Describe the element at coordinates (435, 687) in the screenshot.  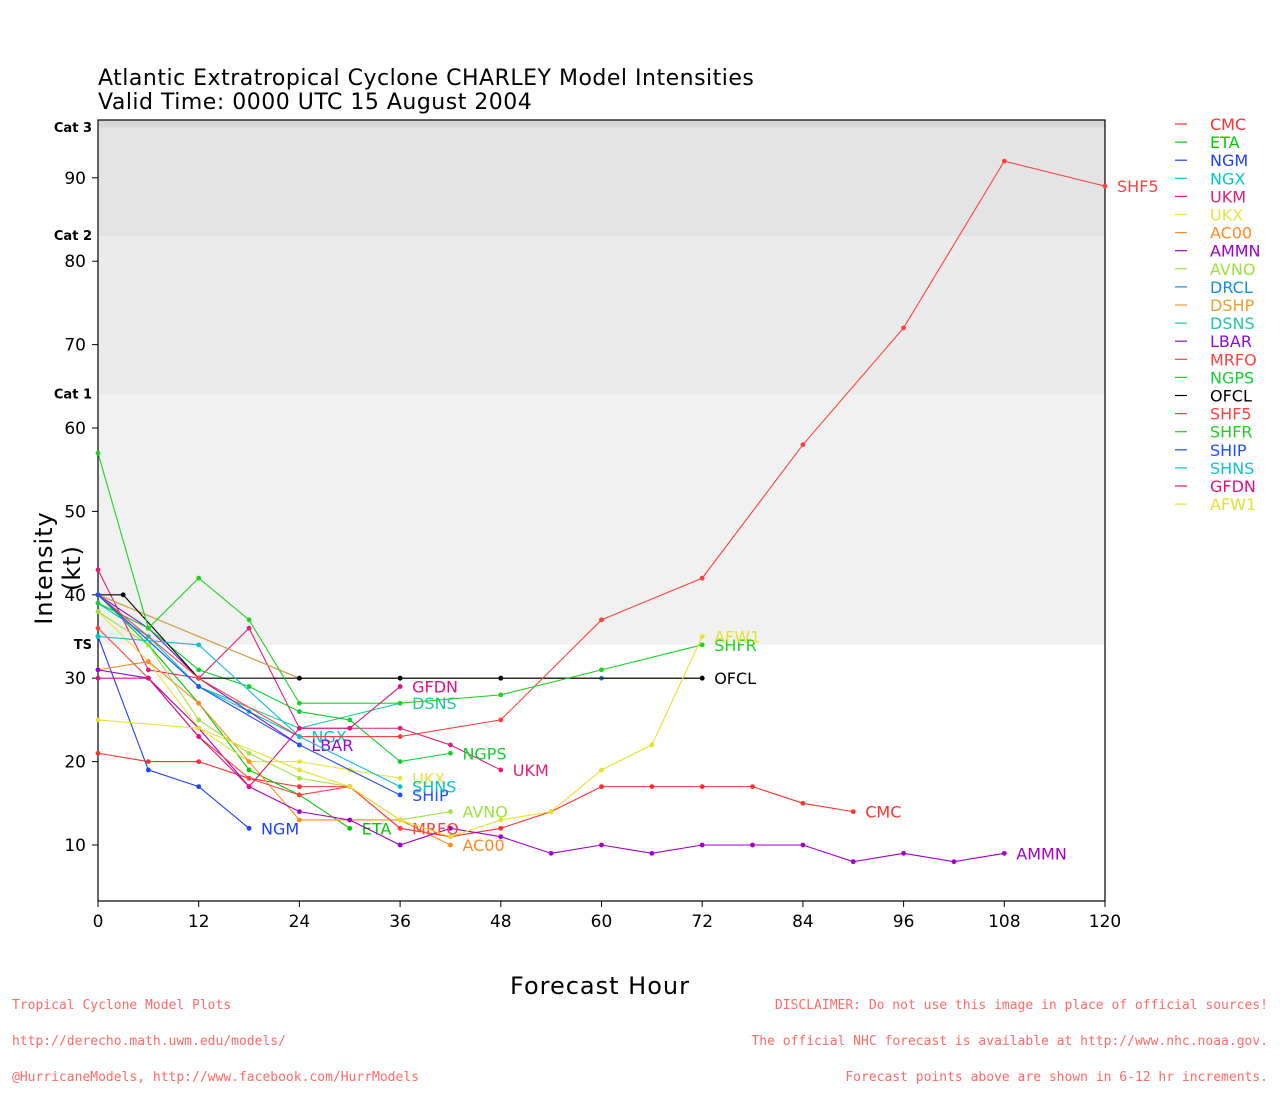
I see `series-end-label: GFDN` at that location.